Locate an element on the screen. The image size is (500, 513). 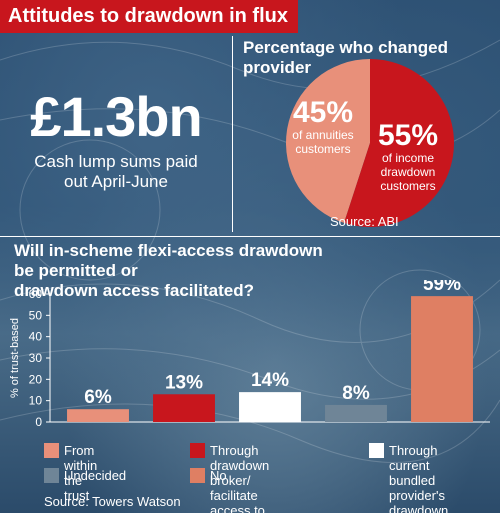
pie-slice-annuities is located at coordinates (328, 141).